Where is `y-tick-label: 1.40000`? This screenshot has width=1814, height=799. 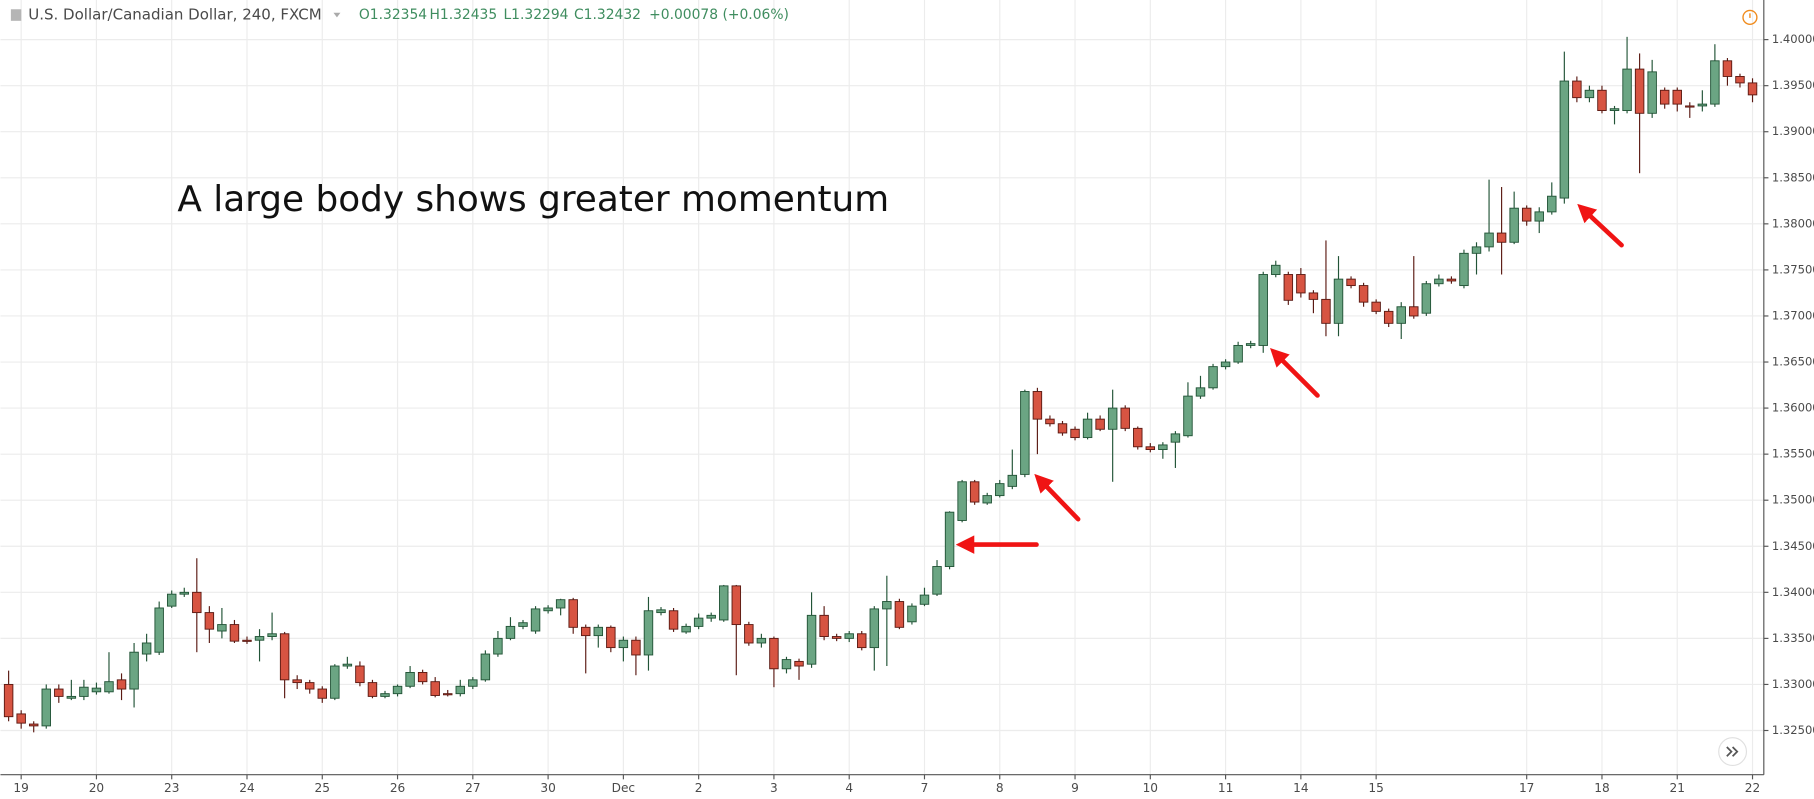
y-tick-label: 1.40000 is located at coordinates (1793, 39).